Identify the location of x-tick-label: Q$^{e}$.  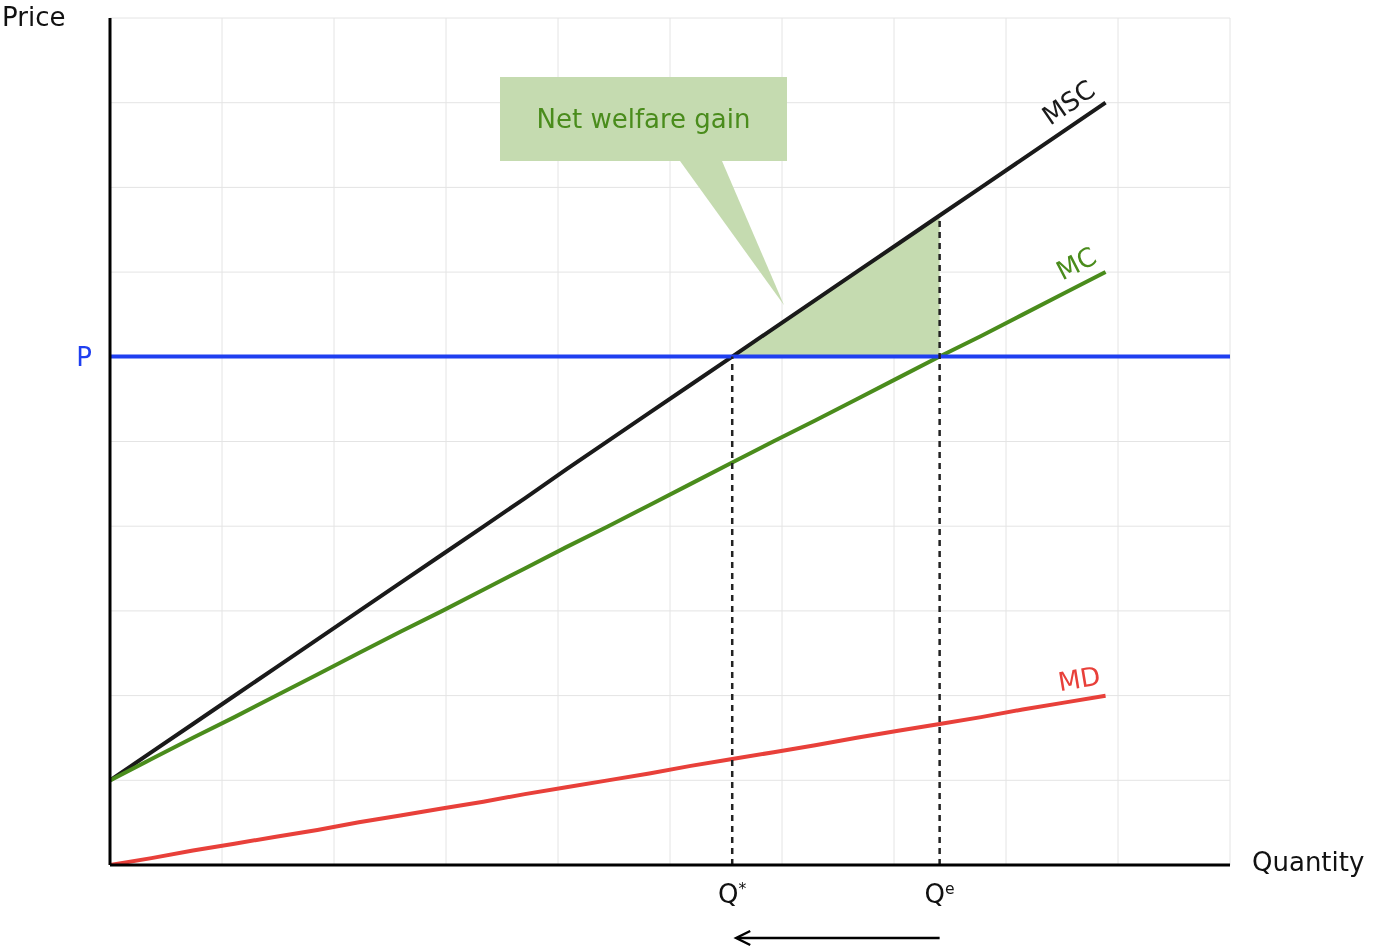
(939, 894).